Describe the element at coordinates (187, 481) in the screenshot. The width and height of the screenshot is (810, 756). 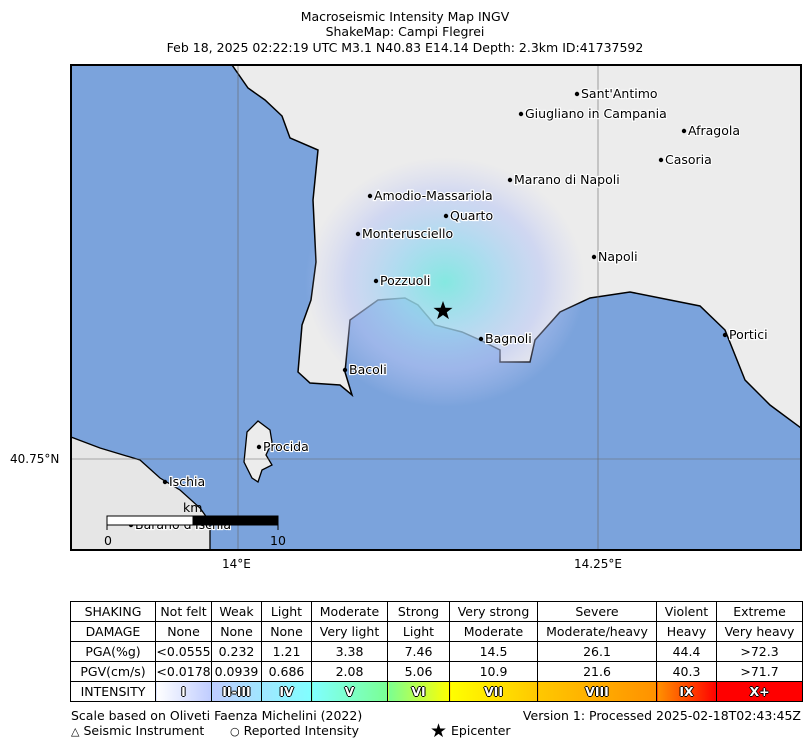
I see `city-label: Ischia` at that location.